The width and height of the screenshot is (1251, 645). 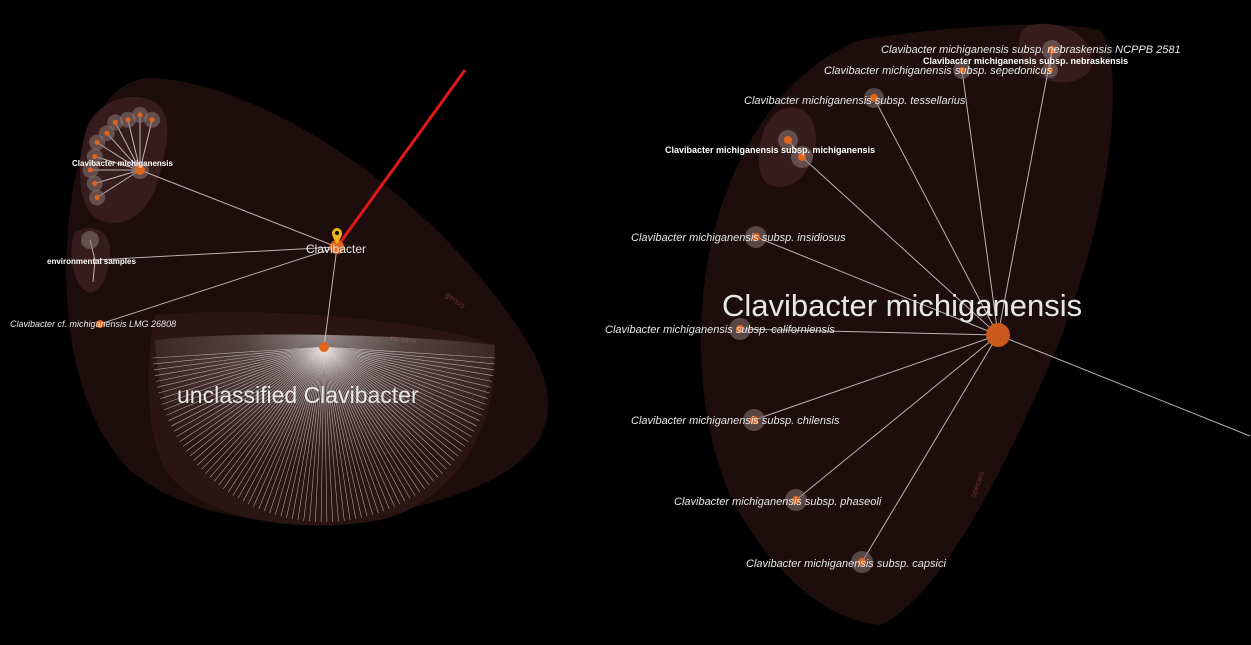 I want to click on edge-root-unclassified, so click(x=330, y=297).